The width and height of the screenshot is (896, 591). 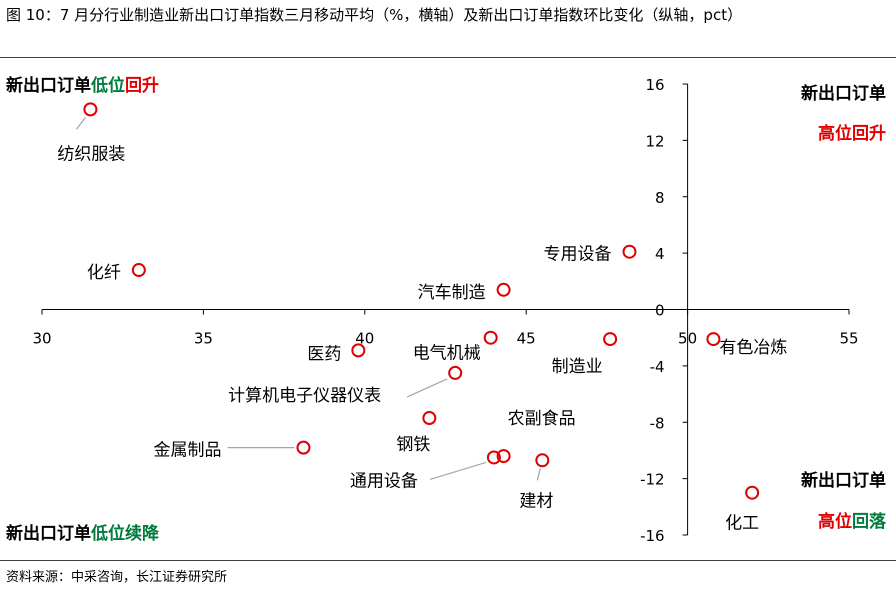 What do you see at coordinates (203, 339) in the screenshot?
I see `x-tick-label: 35` at bounding box center [203, 339].